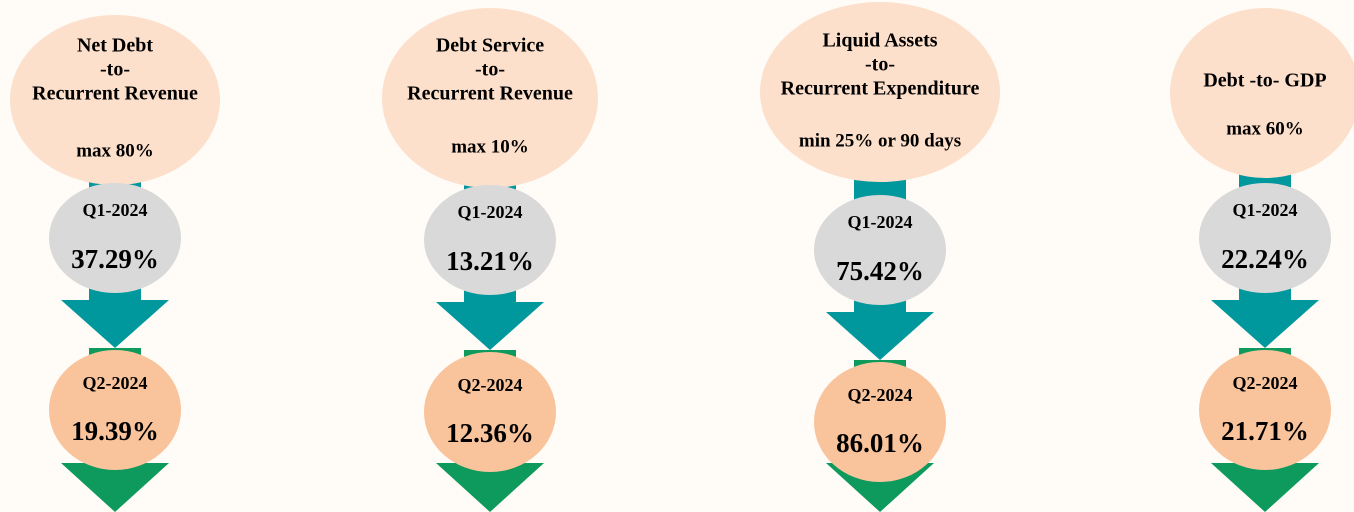 The width and height of the screenshot is (1354, 512). What do you see at coordinates (490, 433) in the screenshot?
I see `q2-value: 12.36%` at bounding box center [490, 433].